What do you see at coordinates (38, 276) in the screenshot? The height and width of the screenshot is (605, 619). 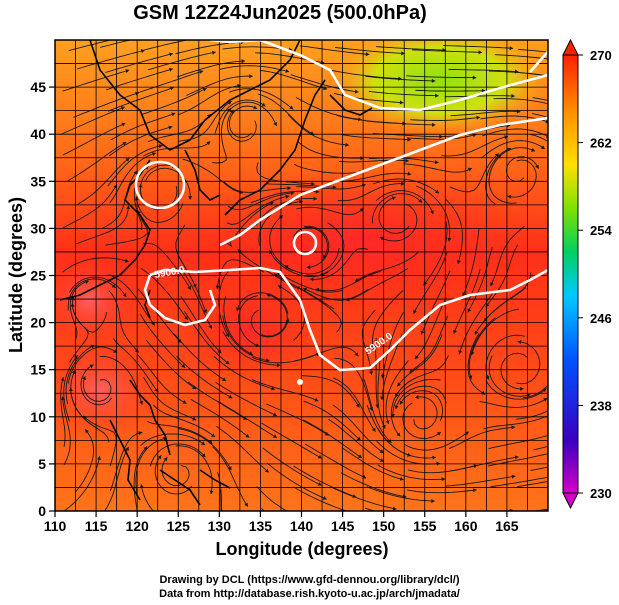 I see `y-tick-label: 25` at bounding box center [38, 276].